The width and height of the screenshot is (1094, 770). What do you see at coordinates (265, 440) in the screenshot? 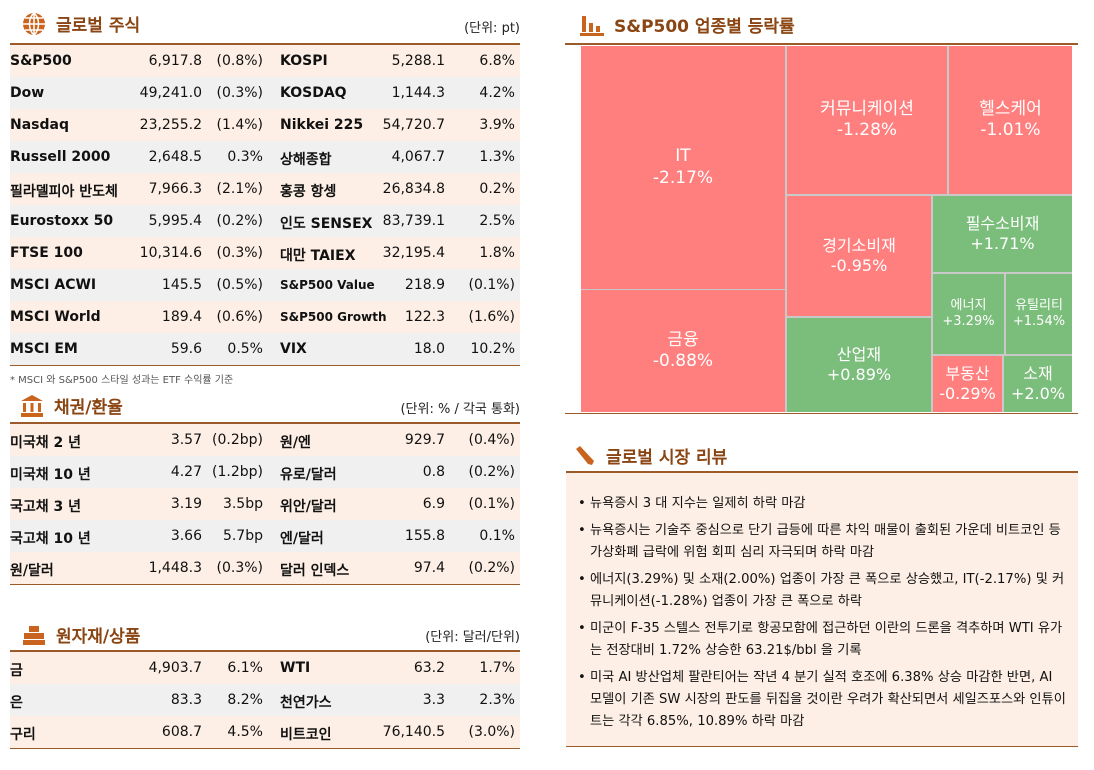
I see `table-row: 미국채 2 년 3.57 (0.2bp) 원/엔 929.7 (0.4%)` at bounding box center [265, 440].